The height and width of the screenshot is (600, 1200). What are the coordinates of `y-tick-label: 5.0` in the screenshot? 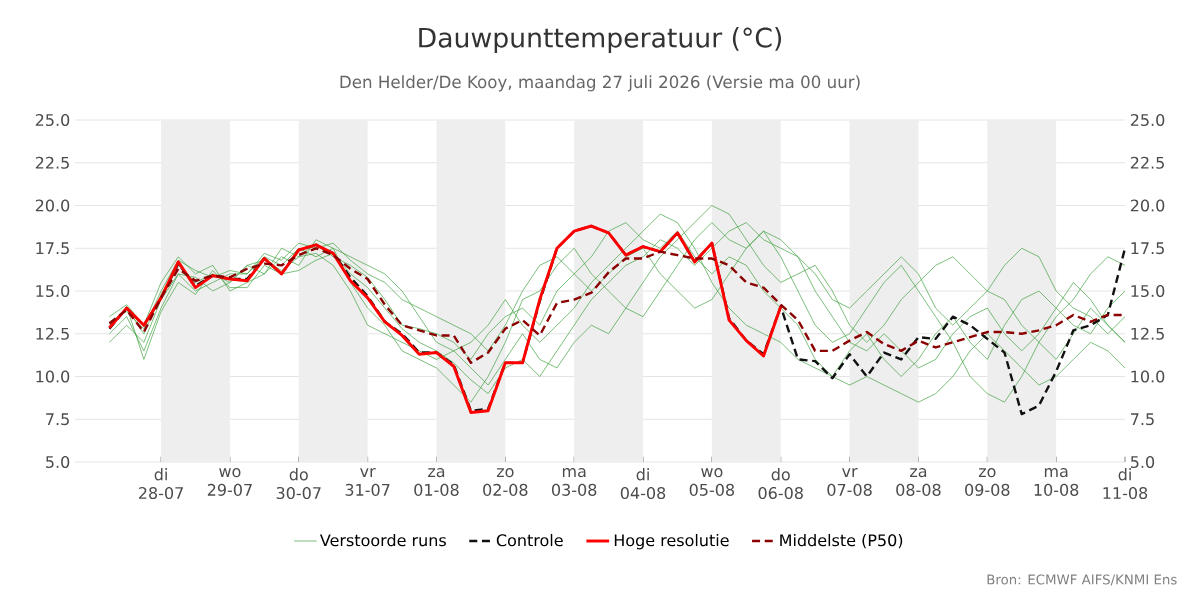 It's located at (58, 462).